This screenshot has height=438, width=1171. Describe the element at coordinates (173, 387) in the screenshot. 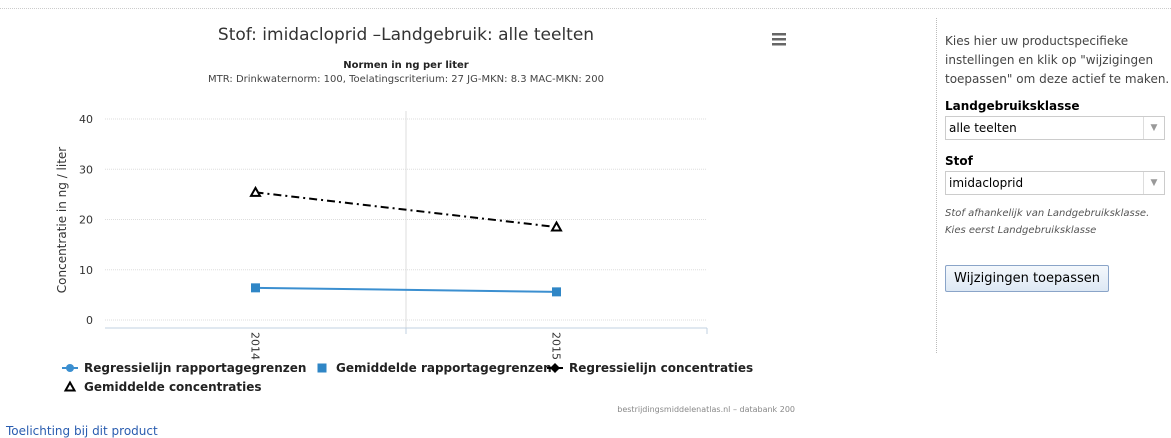

I see `legend-label: Gemiddelde concentraties` at that location.